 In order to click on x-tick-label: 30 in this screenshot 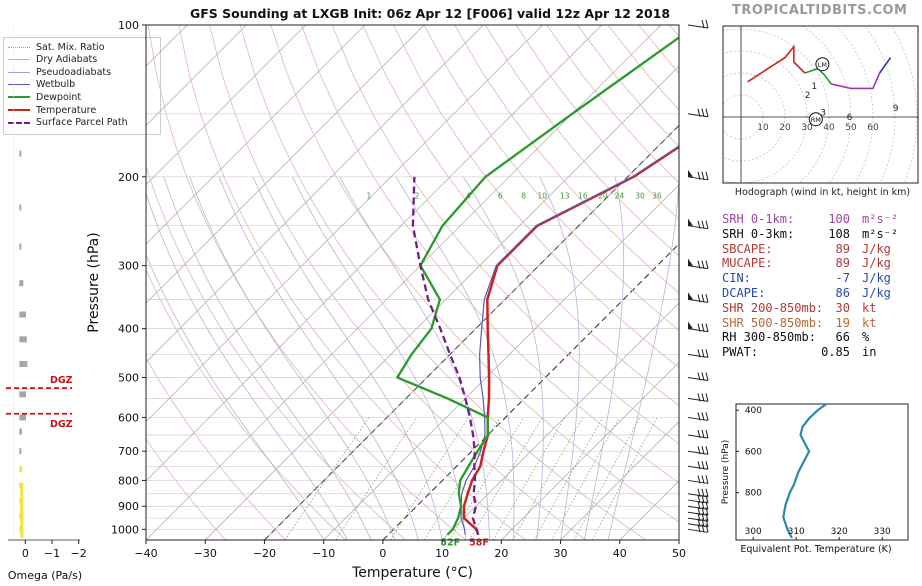, I will do `click(561, 553)`.